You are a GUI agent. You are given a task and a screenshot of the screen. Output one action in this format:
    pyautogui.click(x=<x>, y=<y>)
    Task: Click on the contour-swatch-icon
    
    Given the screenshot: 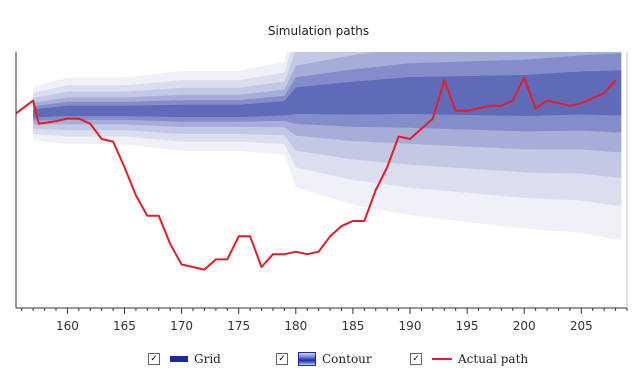 What is the action you would take?
    pyautogui.click(x=307, y=359)
    